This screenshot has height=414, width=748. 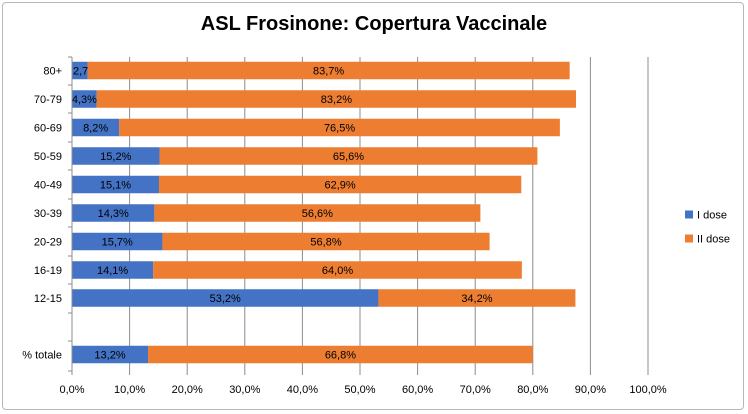 I want to click on legend-label: II dose, so click(x=713, y=240).